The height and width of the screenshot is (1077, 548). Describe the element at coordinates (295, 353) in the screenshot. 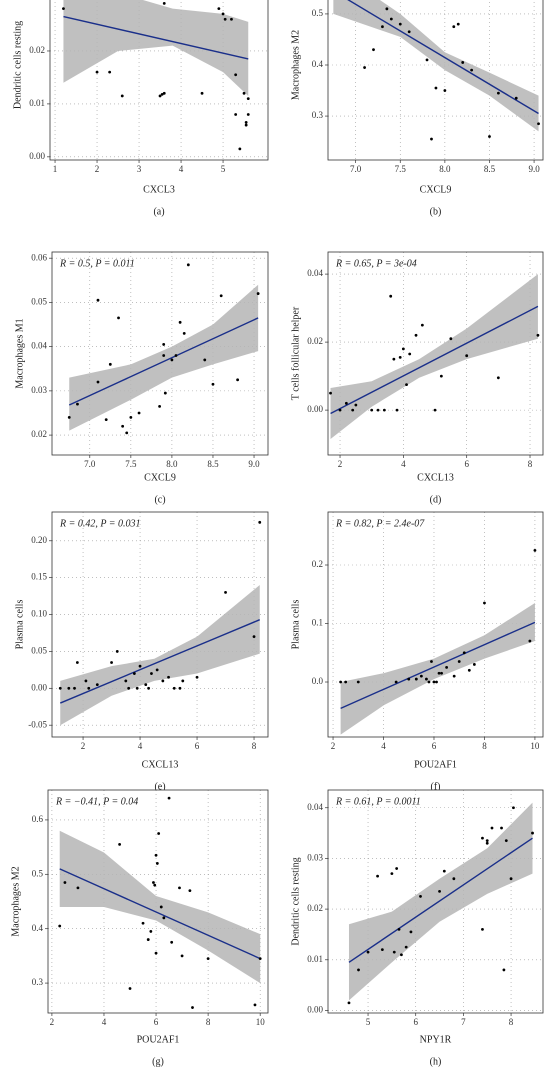

I see `y-axis-label: T cells follicular helper` at that location.